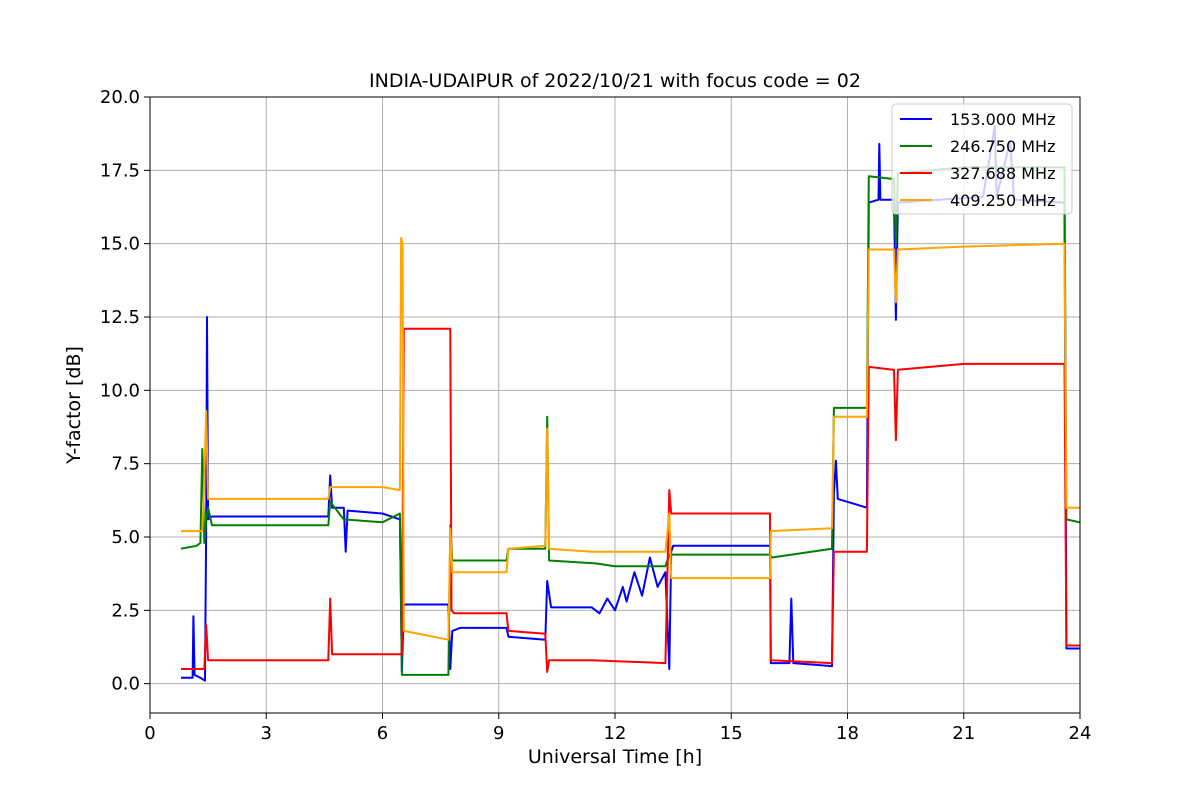 The width and height of the screenshot is (1200, 800). Describe the element at coordinates (125, 537) in the screenshot. I see `y-tick-label: 5.0` at that location.